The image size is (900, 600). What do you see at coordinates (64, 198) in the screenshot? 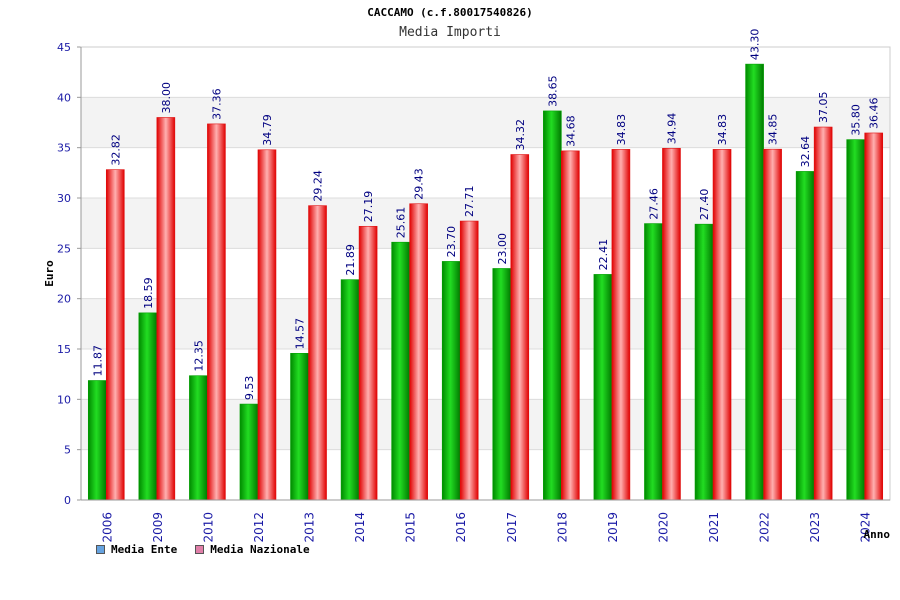
I see `y-tick-label: 30` at bounding box center [64, 198].